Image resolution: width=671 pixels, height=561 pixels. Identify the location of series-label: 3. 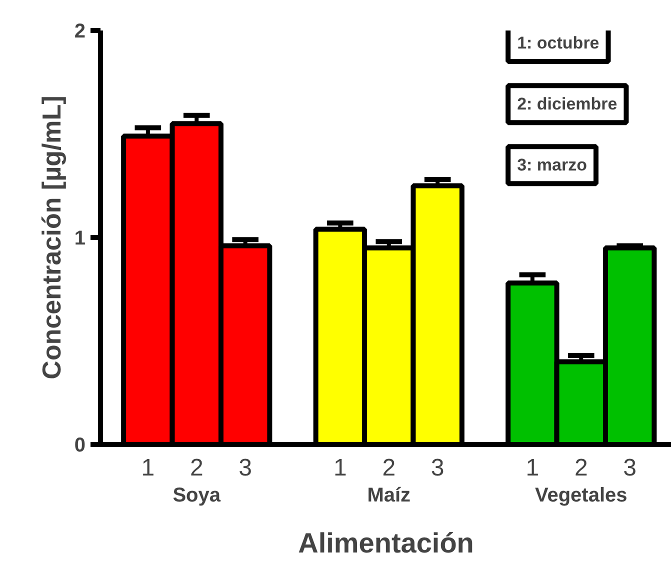
(245, 468).